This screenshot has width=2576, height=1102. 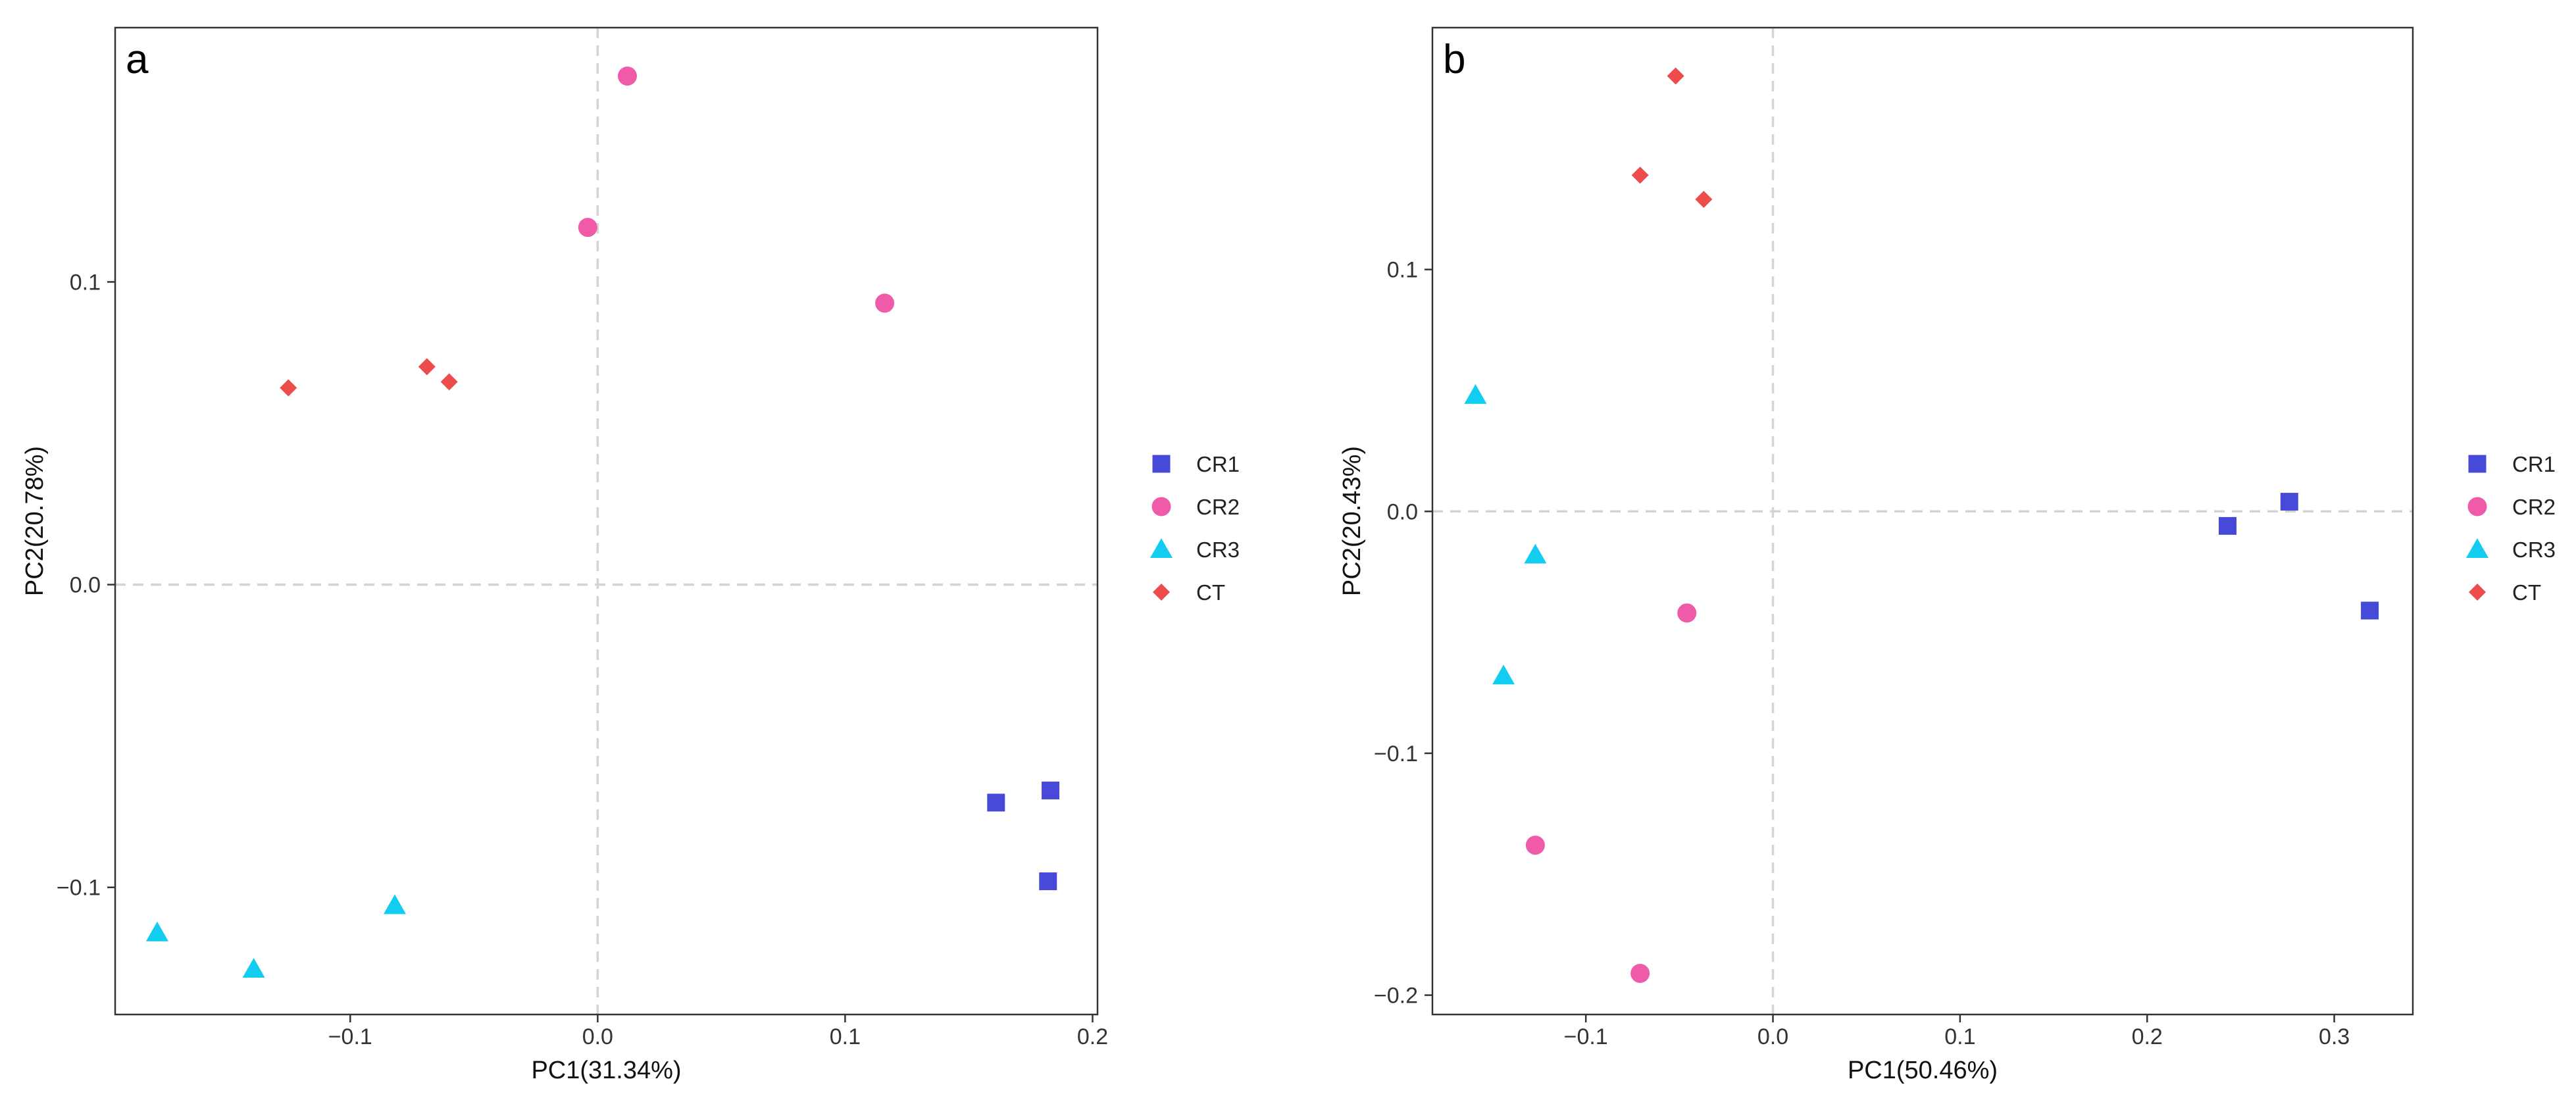 I want to click on y-axis-title: PC2(20.78%), so click(x=35, y=521).